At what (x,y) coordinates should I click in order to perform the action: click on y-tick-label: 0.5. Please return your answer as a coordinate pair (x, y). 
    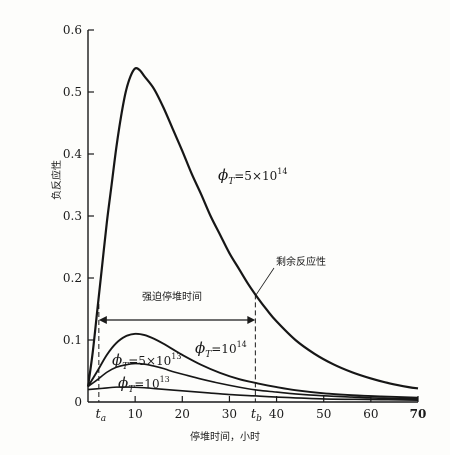
    Looking at the image, I should click on (72, 92).